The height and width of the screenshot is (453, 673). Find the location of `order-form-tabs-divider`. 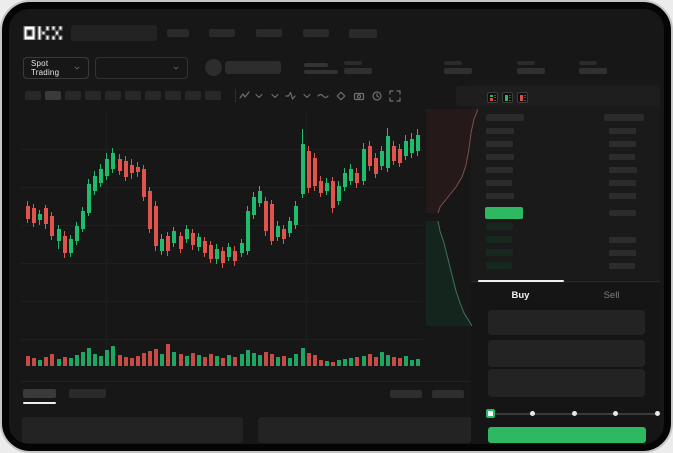

order-form-tabs-divider is located at coordinates (565, 281).